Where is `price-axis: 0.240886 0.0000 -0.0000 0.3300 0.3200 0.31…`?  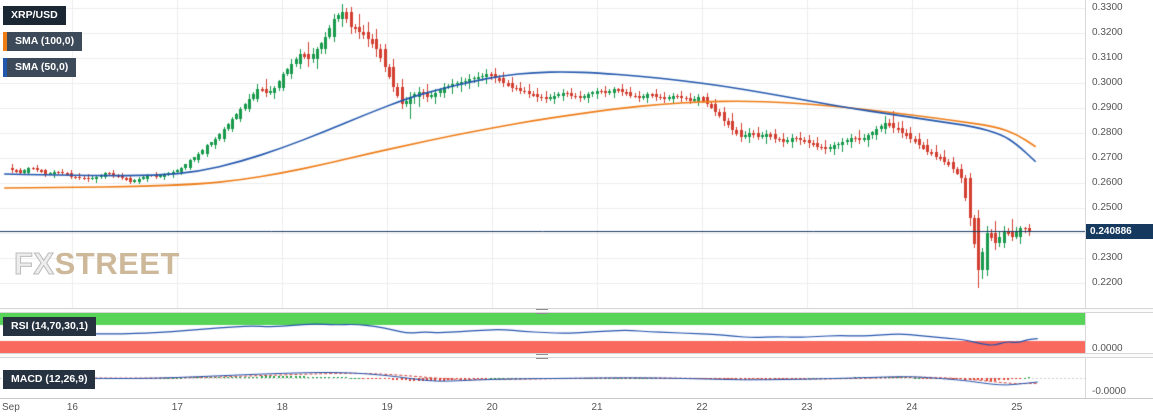
price-axis: 0.240886 0.0000 -0.0000 0.3300 0.3200 0.31… is located at coordinates (1119, 199).